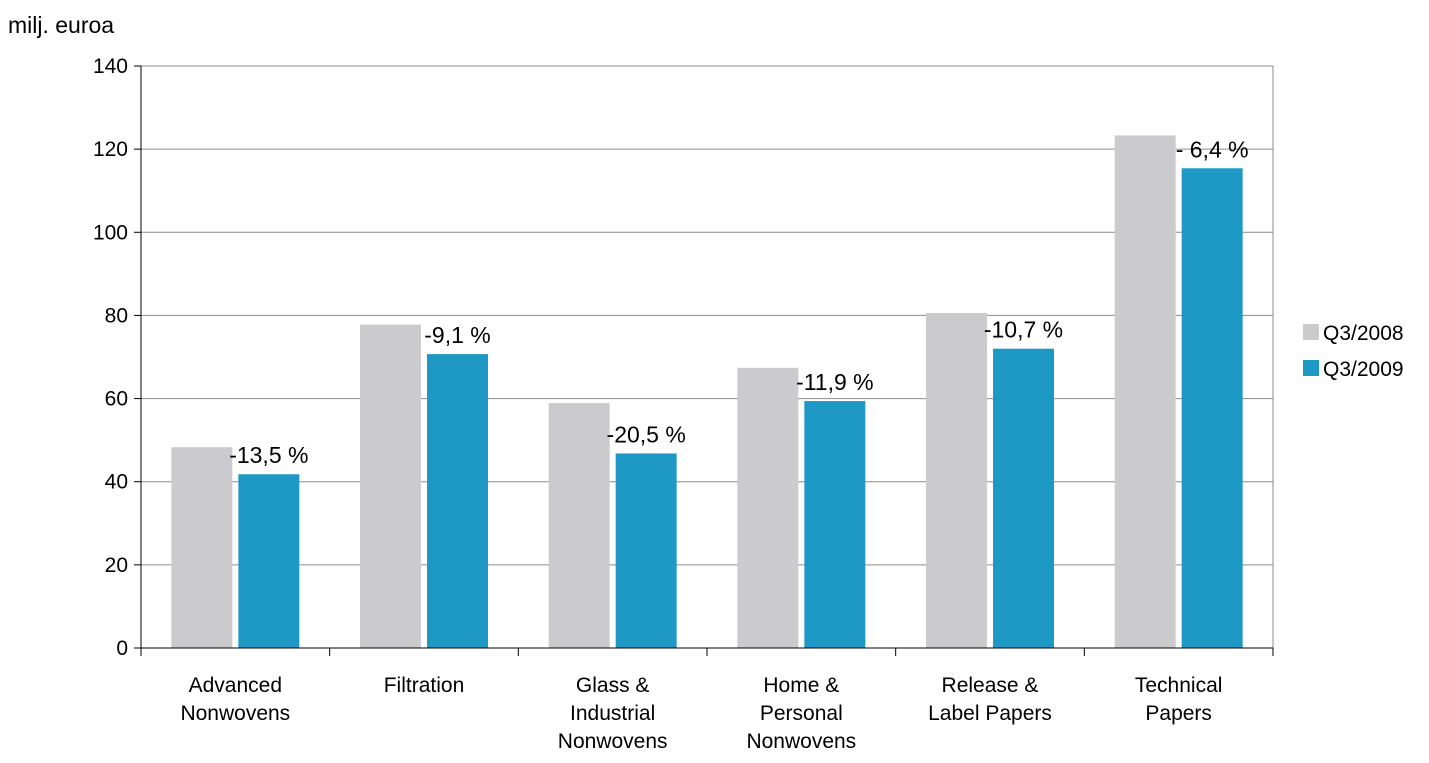  Describe the element at coordinates (613, 685) in the screenshot. I see `x-tick-label-line: Glass &` at that location.